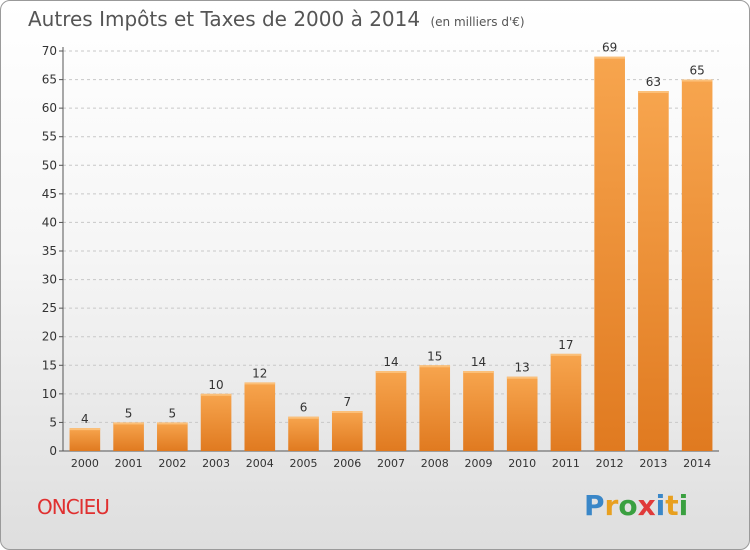 The width and height of the screenshot is (750, 550). I want to click on y-tick-label: 15, so click(49, 365).